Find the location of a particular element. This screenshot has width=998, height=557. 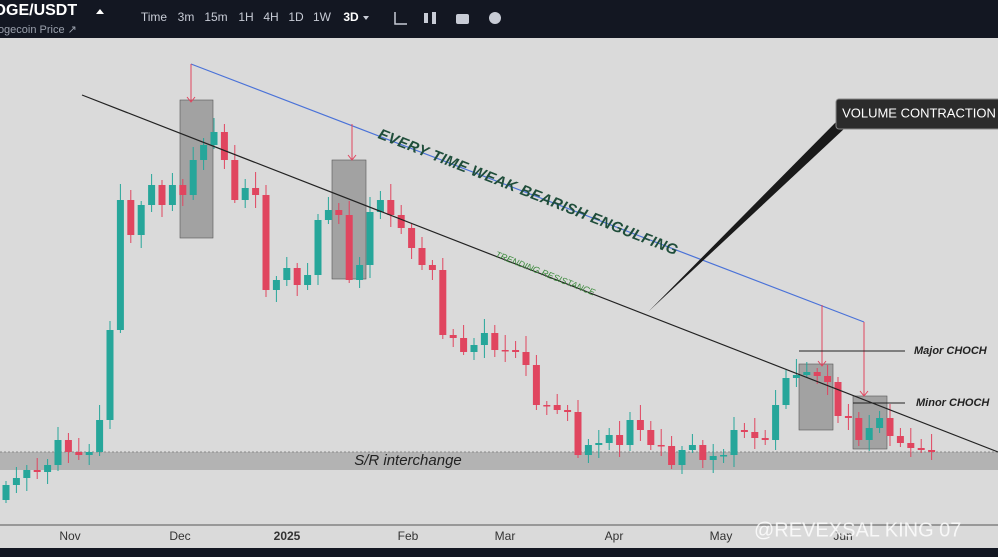

bottom-bar is located at coordinates (499, 552).